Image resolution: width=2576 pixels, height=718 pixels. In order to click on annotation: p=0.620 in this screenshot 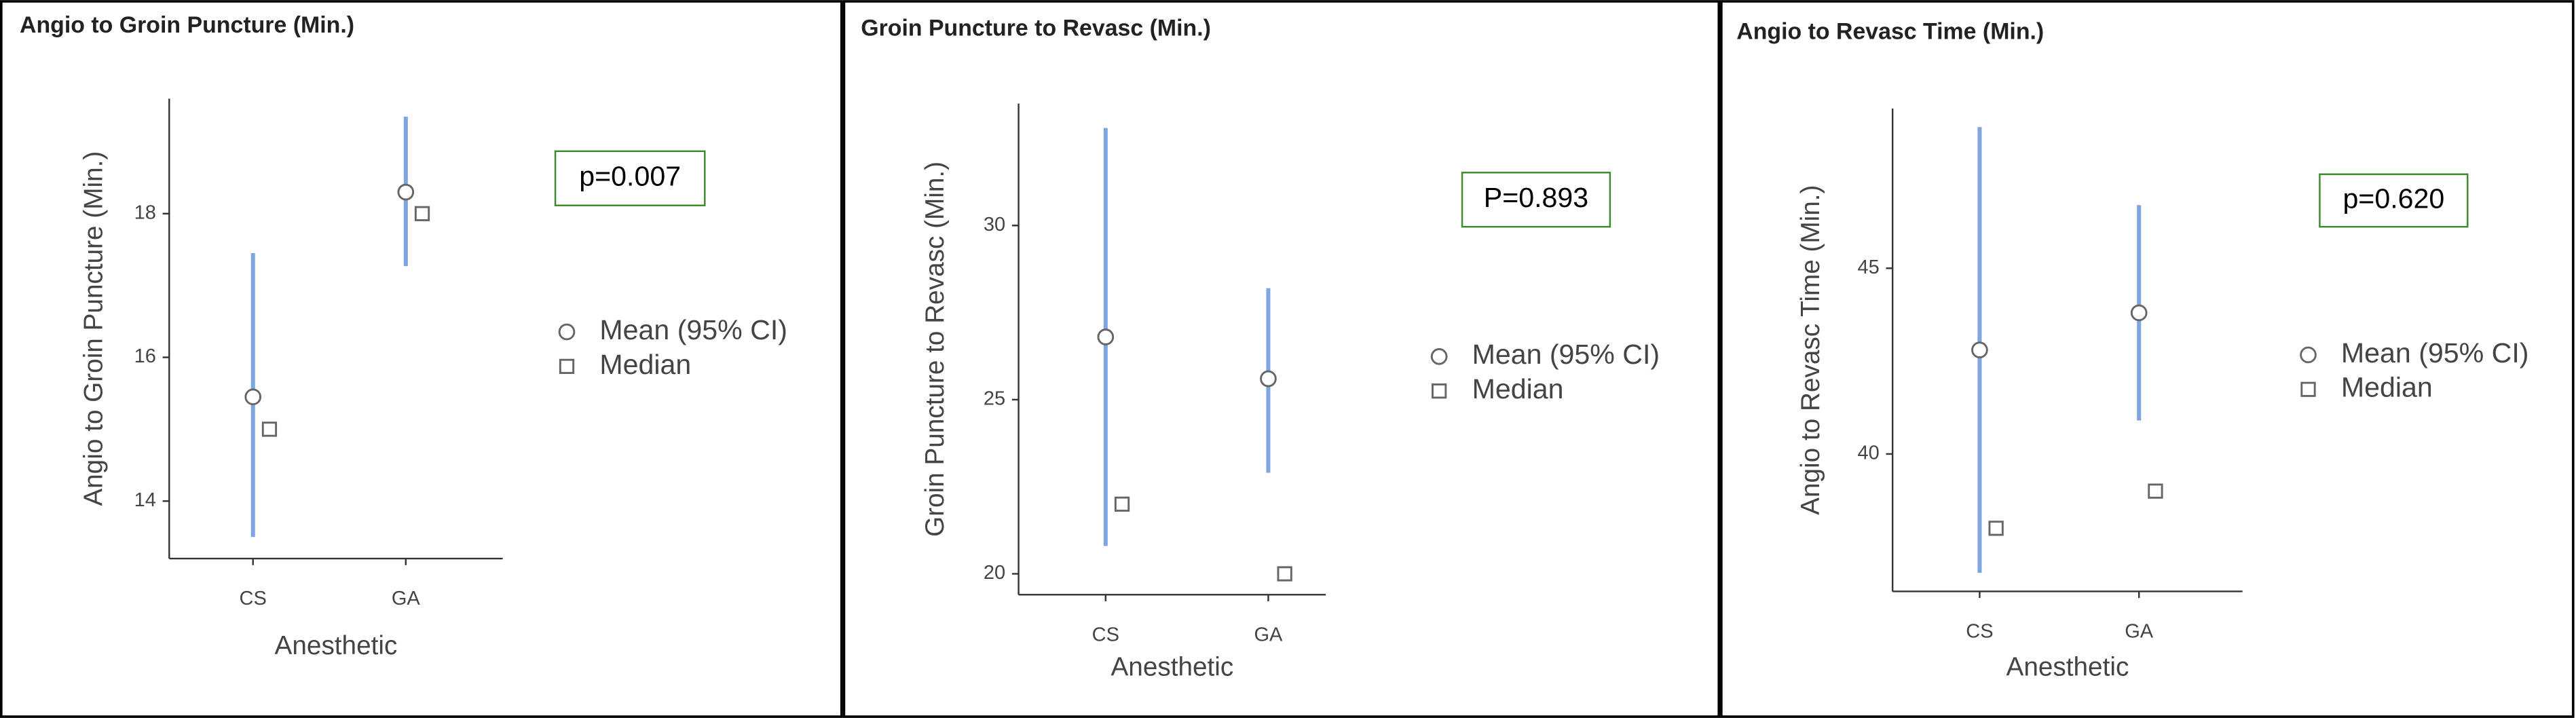, I will do `click(2393, 198)`.